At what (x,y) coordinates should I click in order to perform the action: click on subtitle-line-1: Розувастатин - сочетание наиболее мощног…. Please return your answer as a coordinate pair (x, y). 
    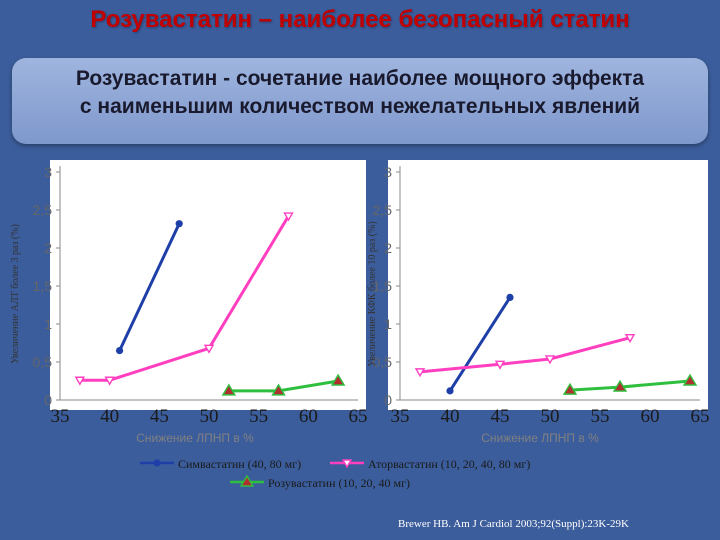
    Looking at the image, I should click on (360, 78).